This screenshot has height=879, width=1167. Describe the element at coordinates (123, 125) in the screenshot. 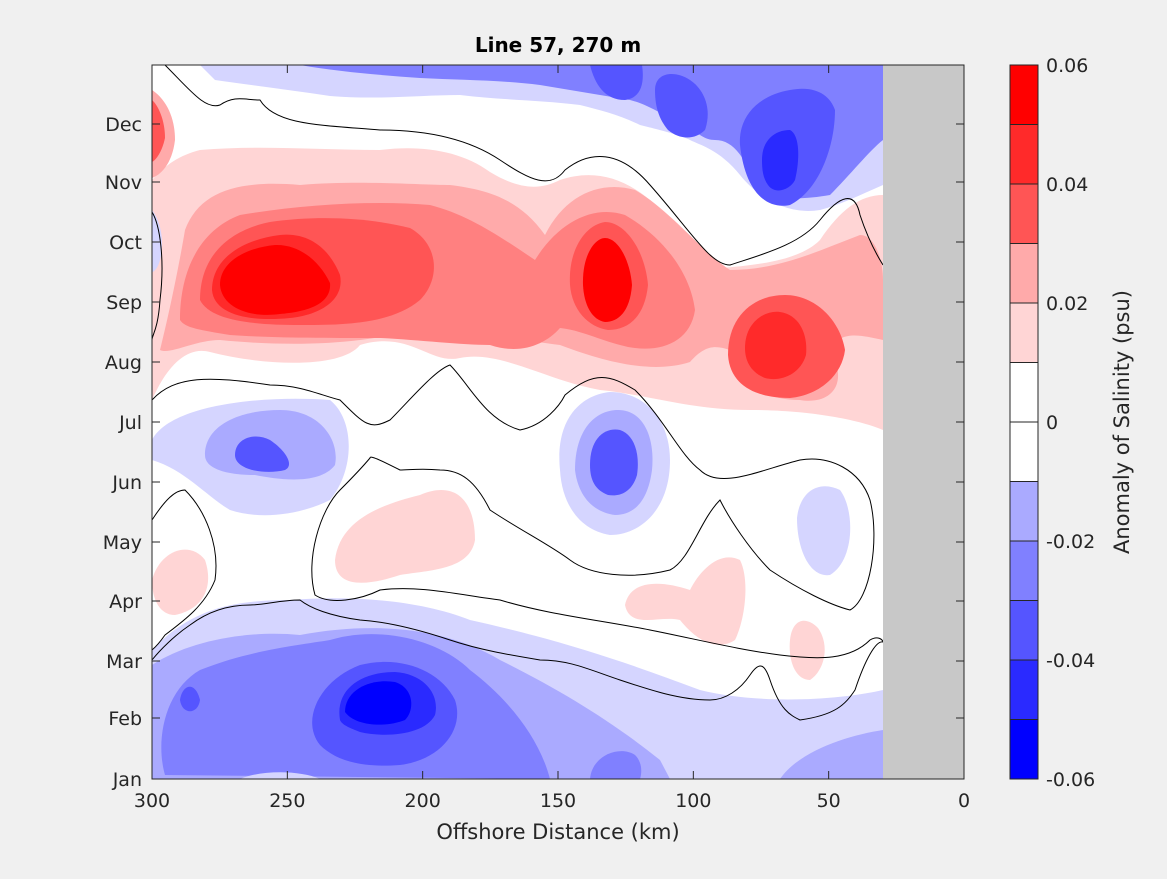

I see `y-tick-label: Dec` at that location.